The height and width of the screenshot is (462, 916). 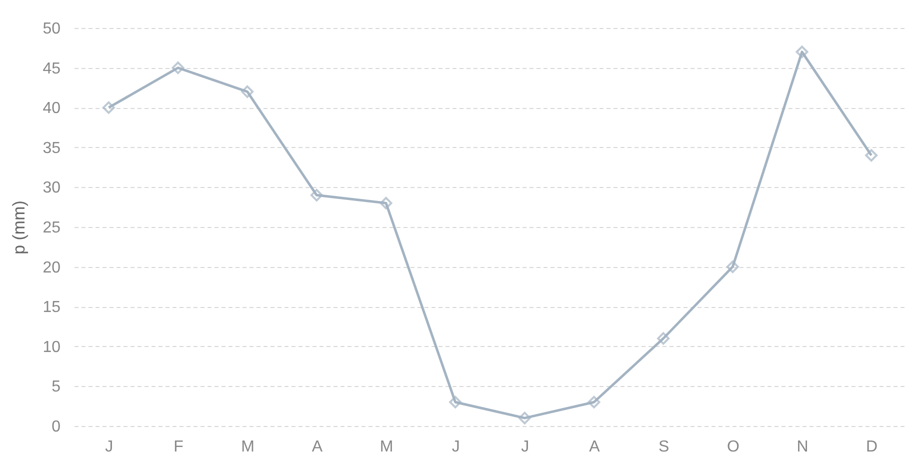 I want to click on y-tick-label: 45, so click(x=51, y=69).